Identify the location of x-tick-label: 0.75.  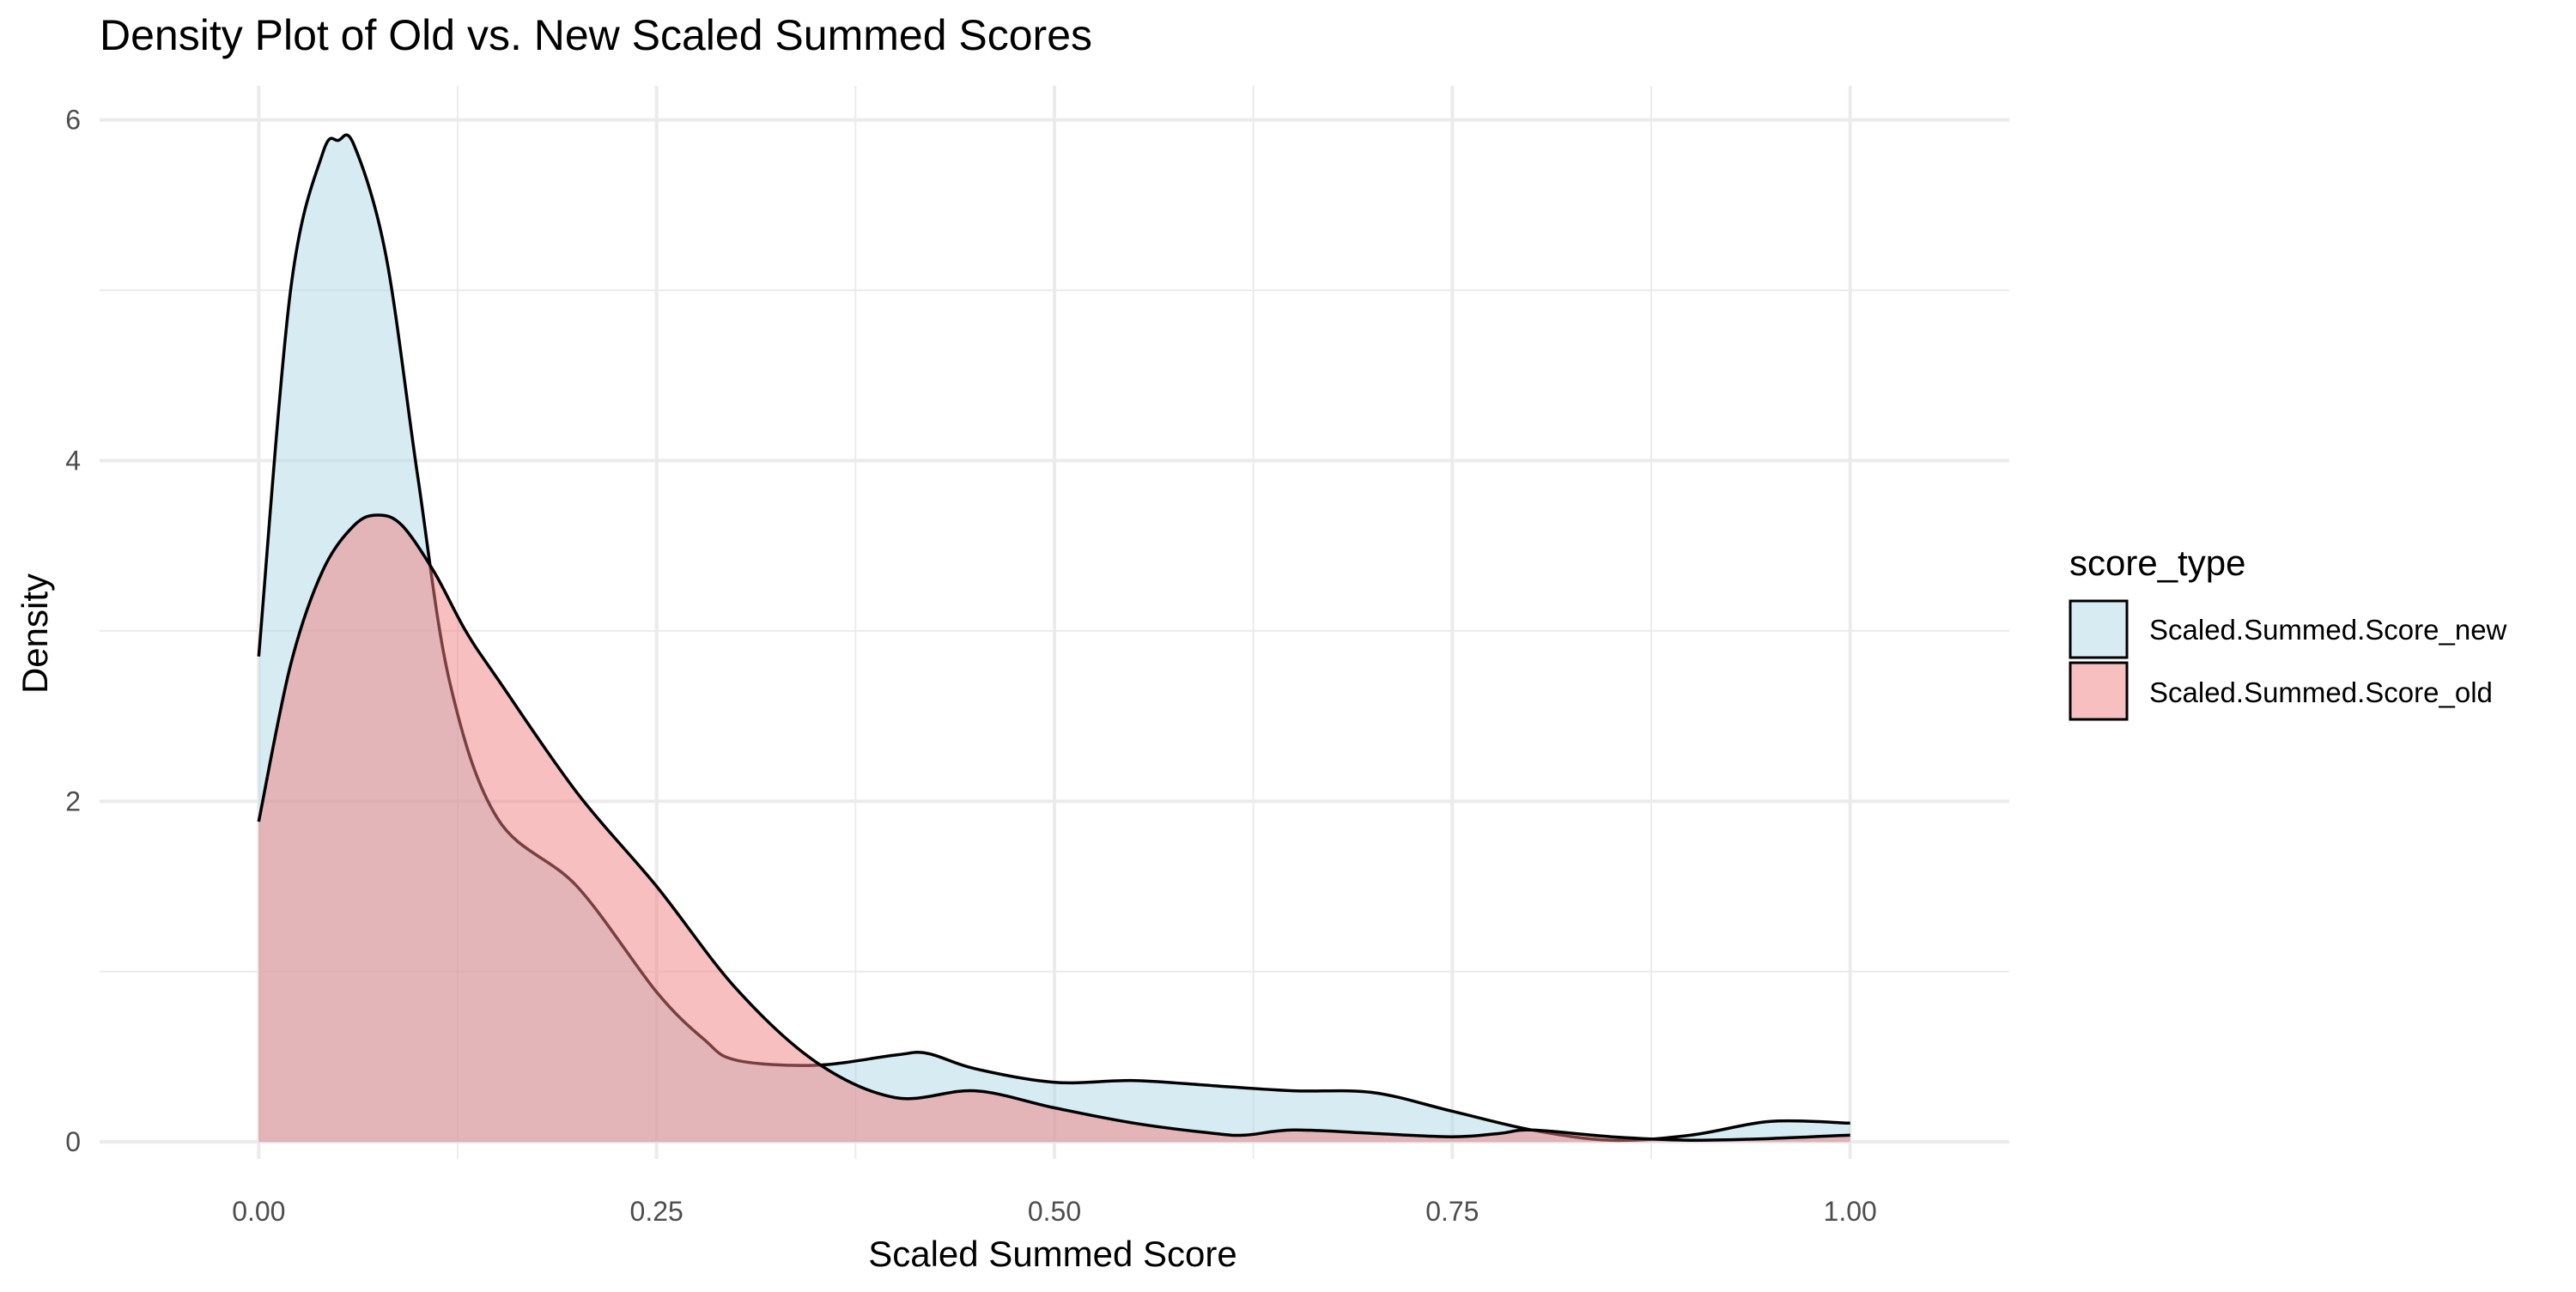
(1452, 1211).